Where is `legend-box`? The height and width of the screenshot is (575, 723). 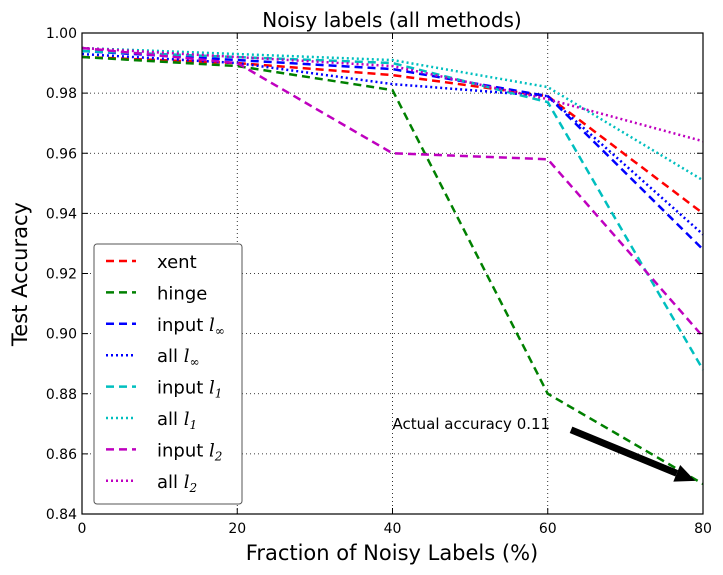
legend-box is located at coordinates (168, 374).